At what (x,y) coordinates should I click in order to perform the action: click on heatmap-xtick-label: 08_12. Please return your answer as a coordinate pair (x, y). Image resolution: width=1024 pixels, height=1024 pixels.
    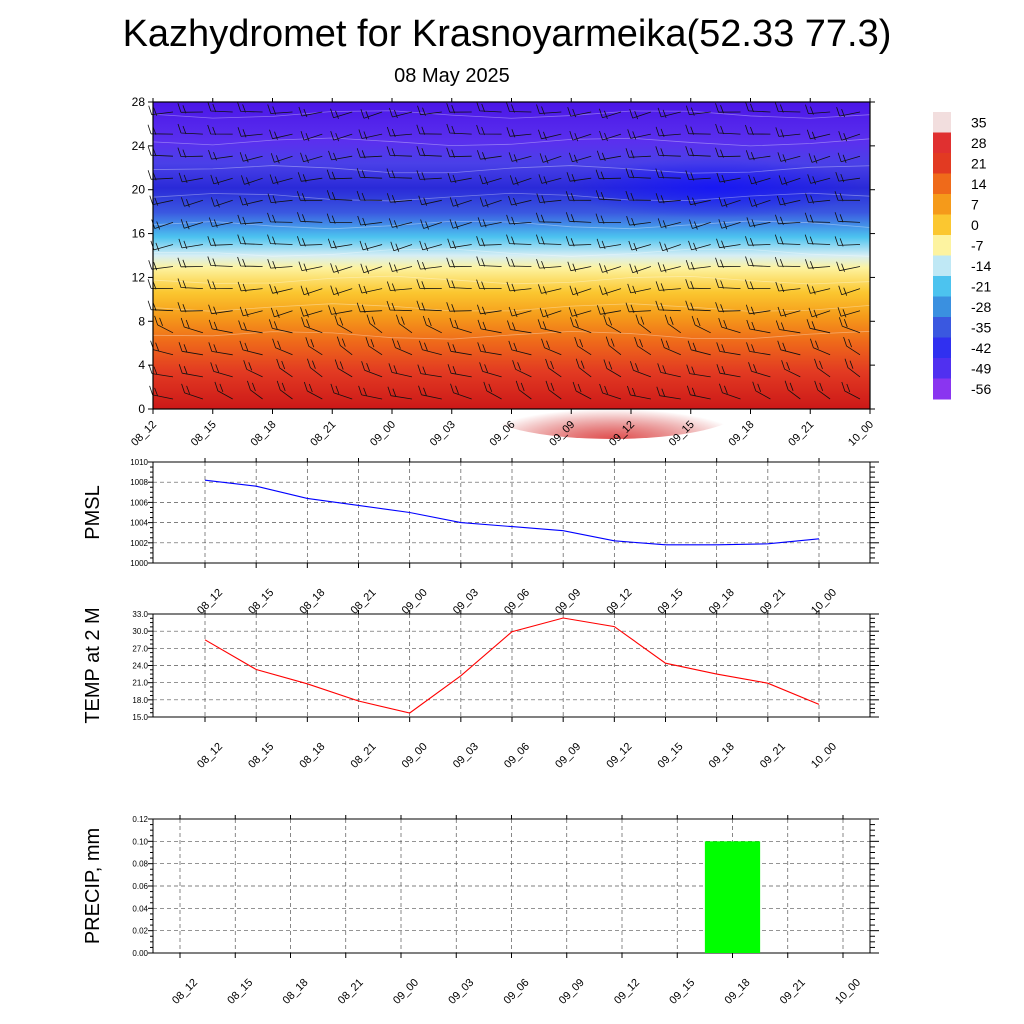
    Looking at the image, I should click on (144, 434).